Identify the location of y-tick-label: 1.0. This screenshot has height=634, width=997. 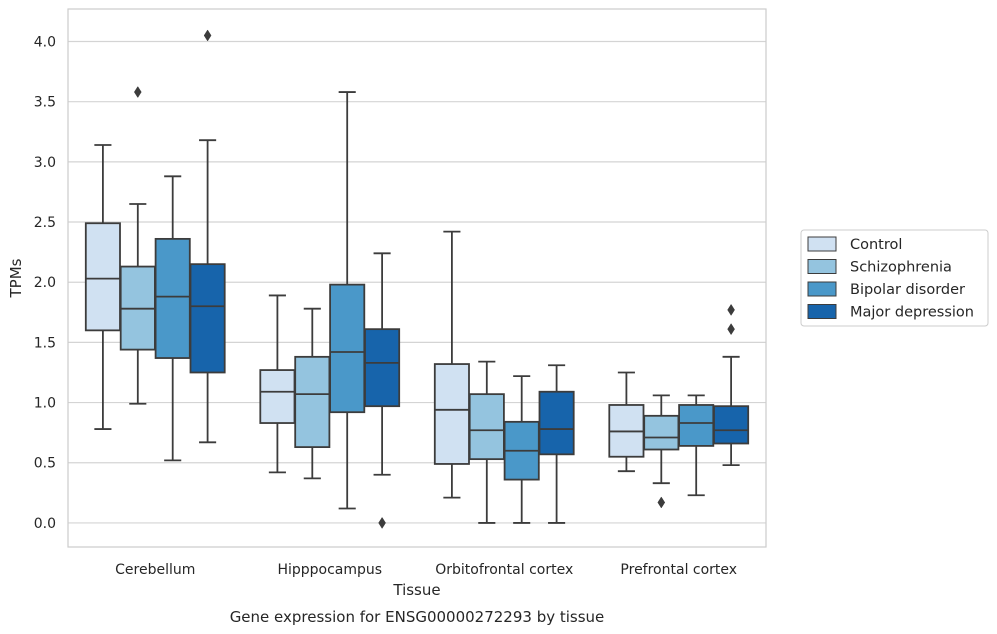
(45, 404).